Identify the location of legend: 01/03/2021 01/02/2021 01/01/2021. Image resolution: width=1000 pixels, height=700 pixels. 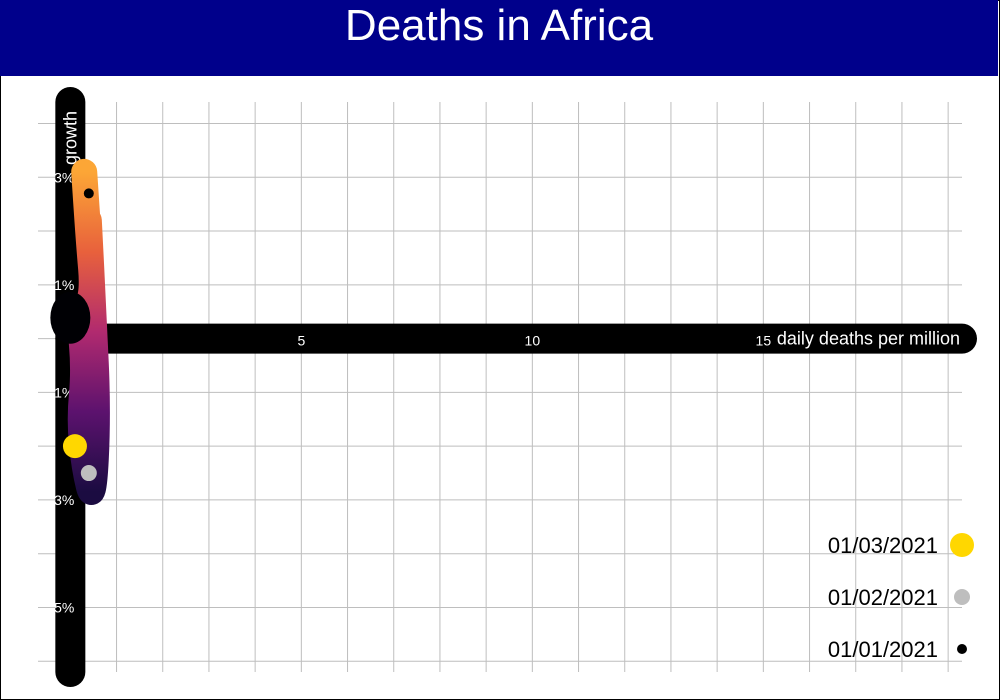
(901, 597).